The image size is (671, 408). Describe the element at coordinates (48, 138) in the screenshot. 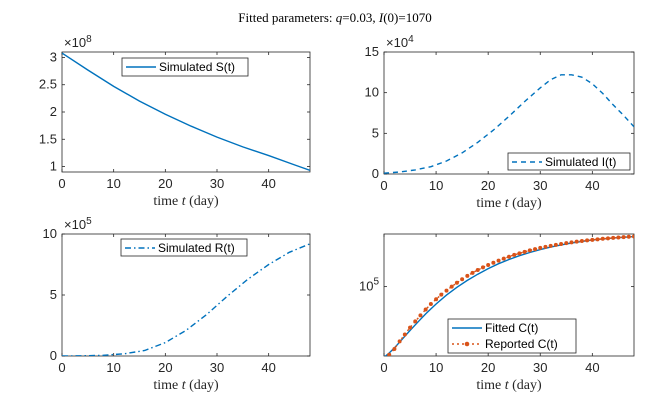

I see `y-tick-label: 1.5` at that location.